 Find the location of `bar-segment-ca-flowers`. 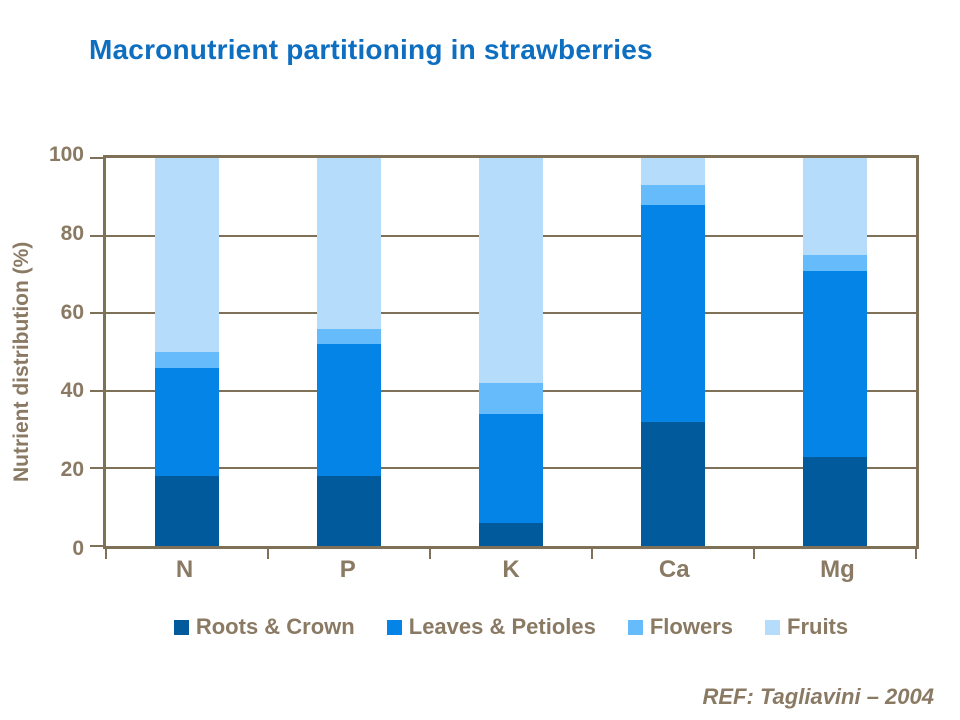

bar-segment-ca-flowers is located at coordinates (673, 195).